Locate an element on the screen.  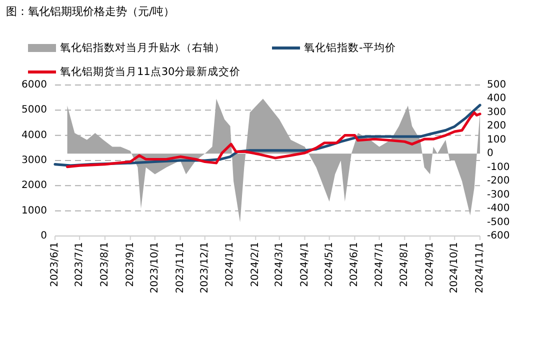
y2-tick-label: 200 is located at coordinates (496, 126).